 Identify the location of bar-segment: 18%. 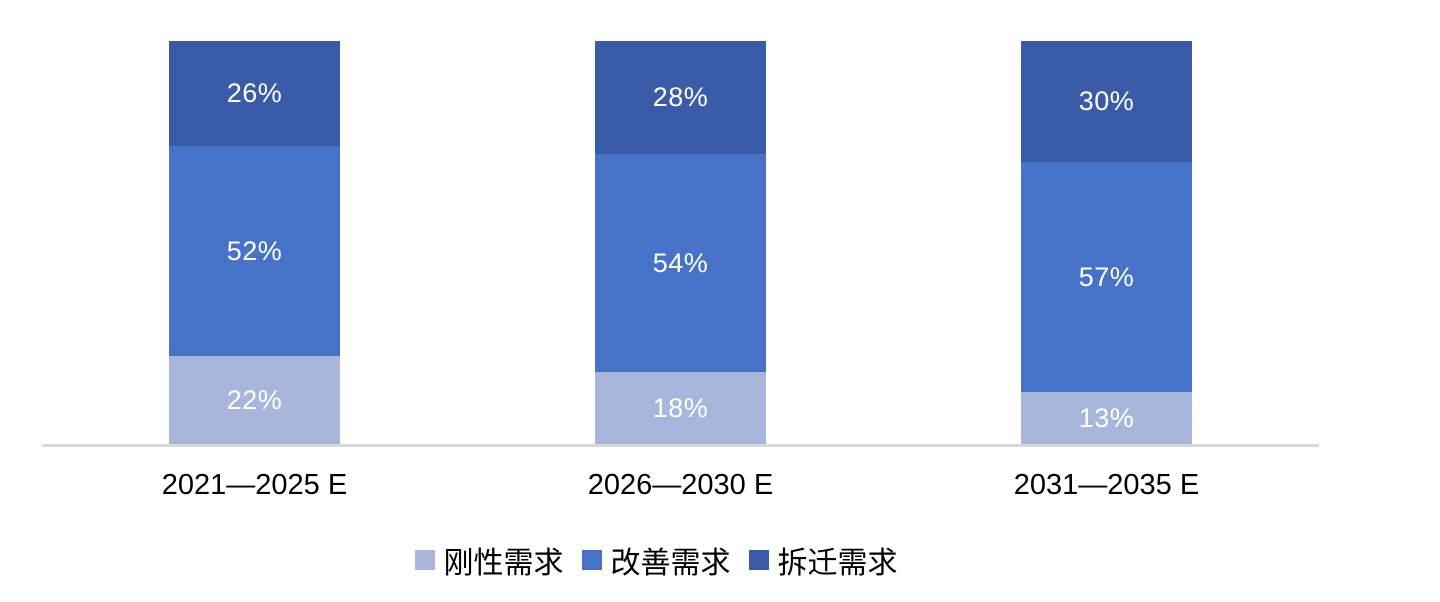
(680, 408).